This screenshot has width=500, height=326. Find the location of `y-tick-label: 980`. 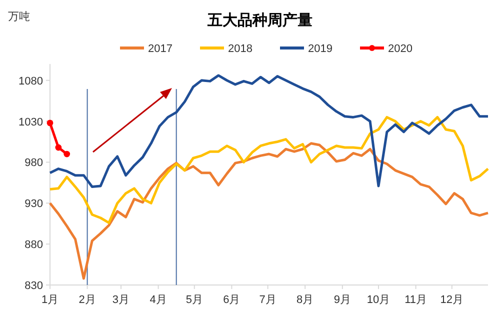

y-tick-label: 980 is located at coordinates (33, 163).